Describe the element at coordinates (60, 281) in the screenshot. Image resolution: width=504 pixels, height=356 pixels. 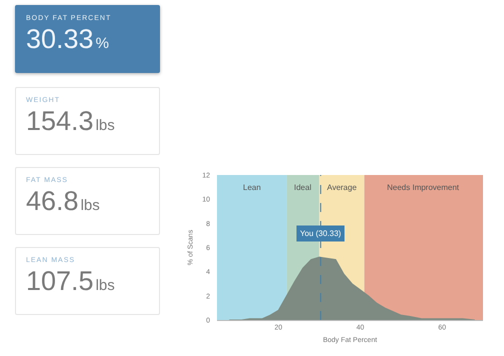
I see `text: 107.5` at that location.